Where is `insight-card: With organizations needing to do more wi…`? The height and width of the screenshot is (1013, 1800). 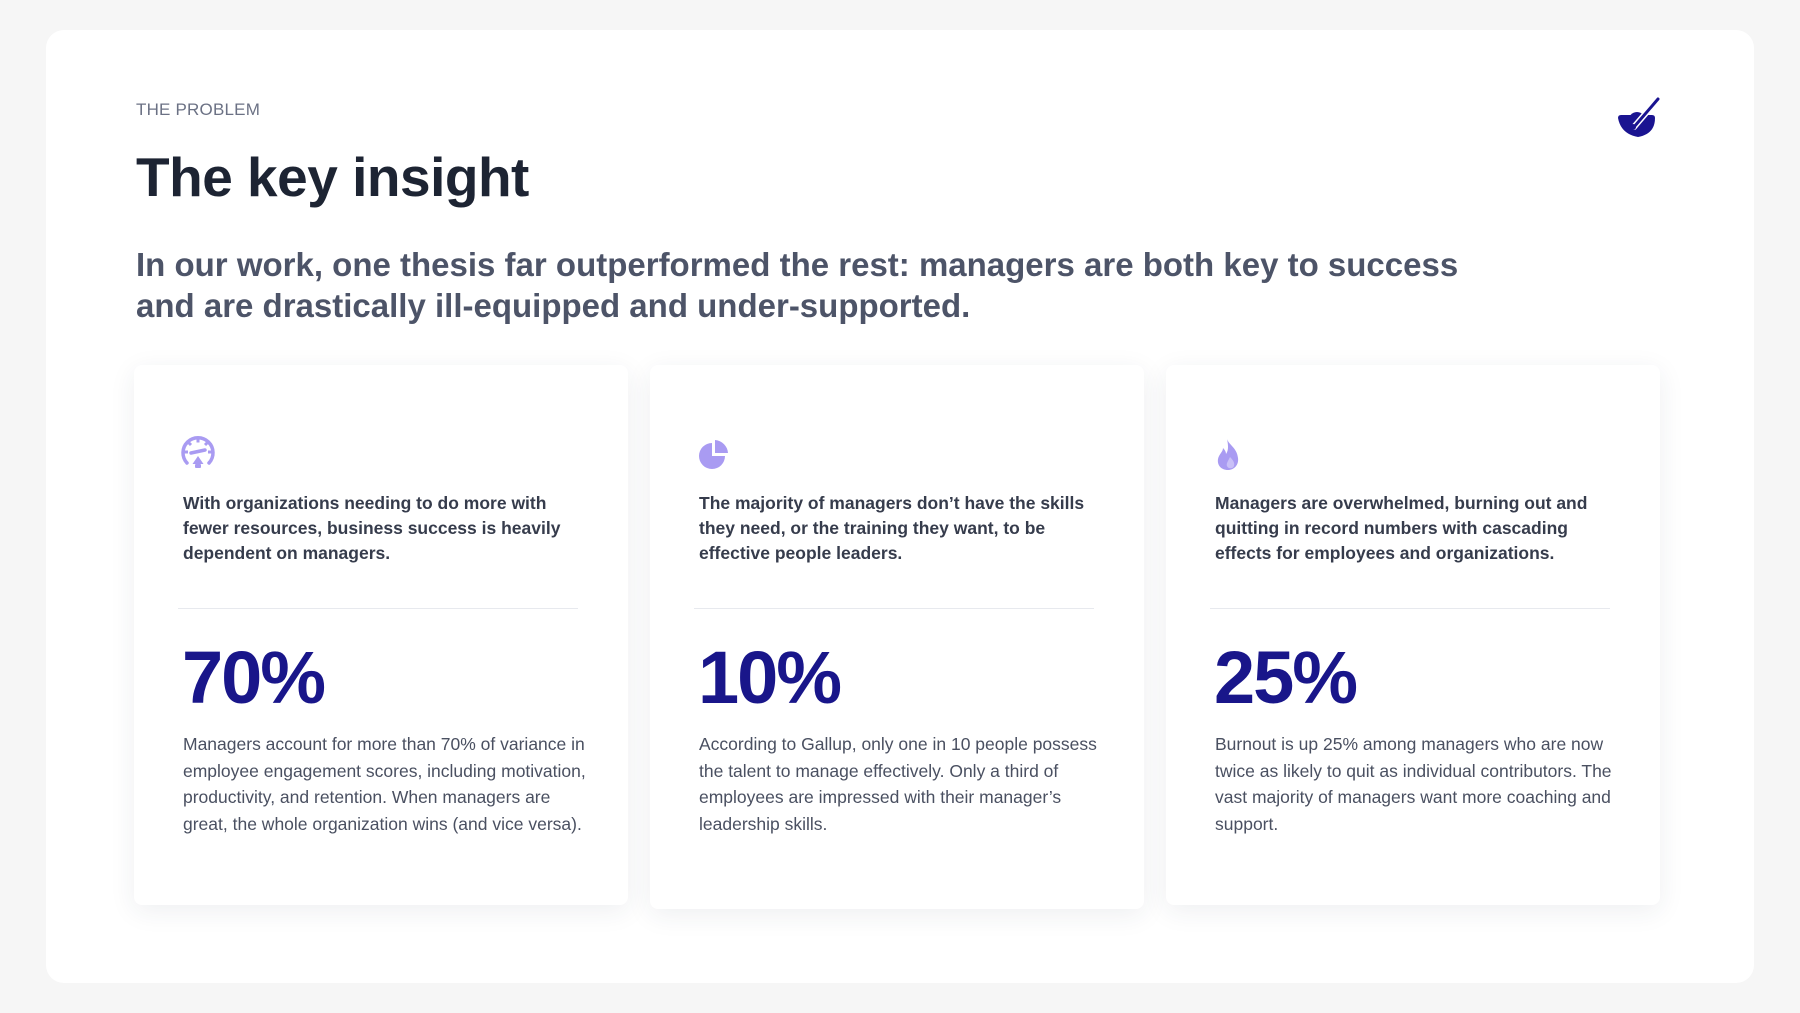 insight-card: With organizations needing to do more wi… is located at coordinates (381, 635).